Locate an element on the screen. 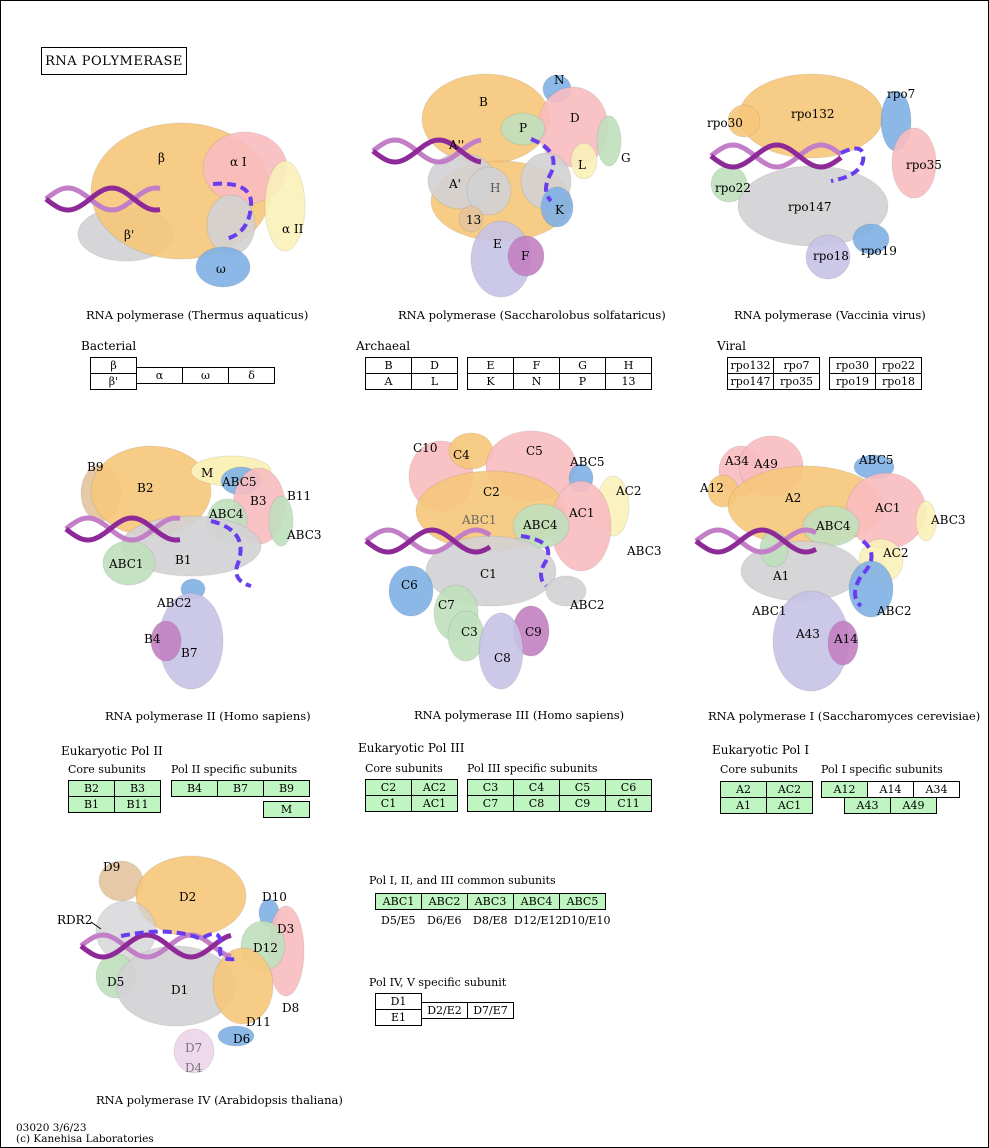  pol3-c6-shape is located at coordinates (411, 591).